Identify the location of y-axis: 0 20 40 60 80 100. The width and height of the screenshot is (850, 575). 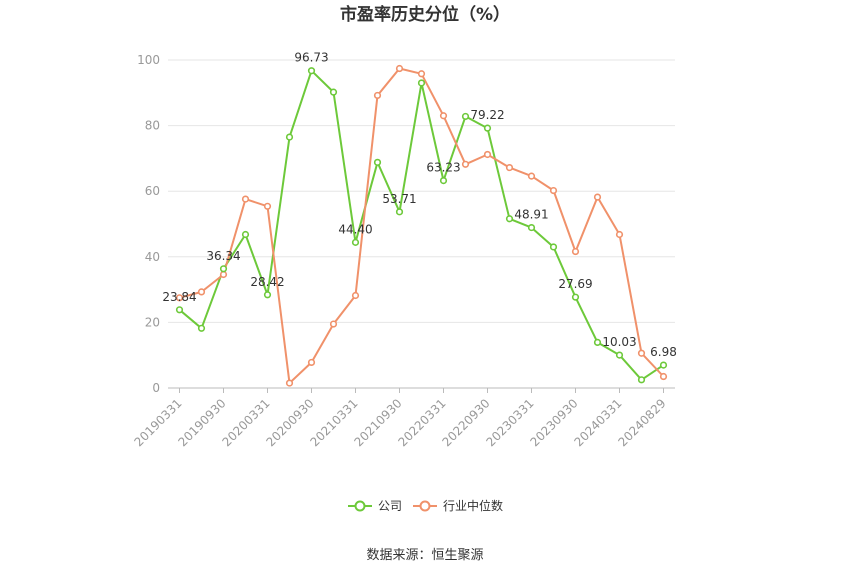
(148, 224).